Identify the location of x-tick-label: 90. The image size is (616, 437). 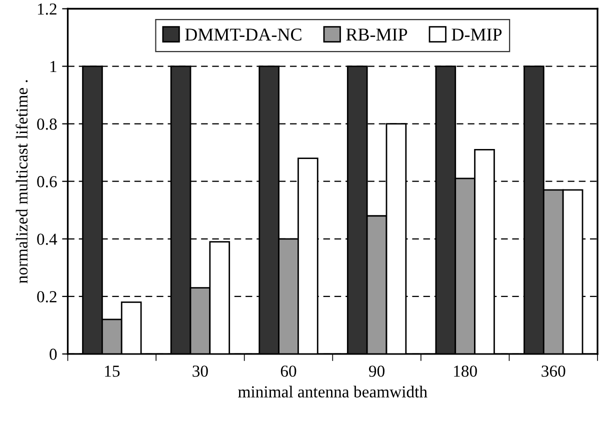
(376, 371).